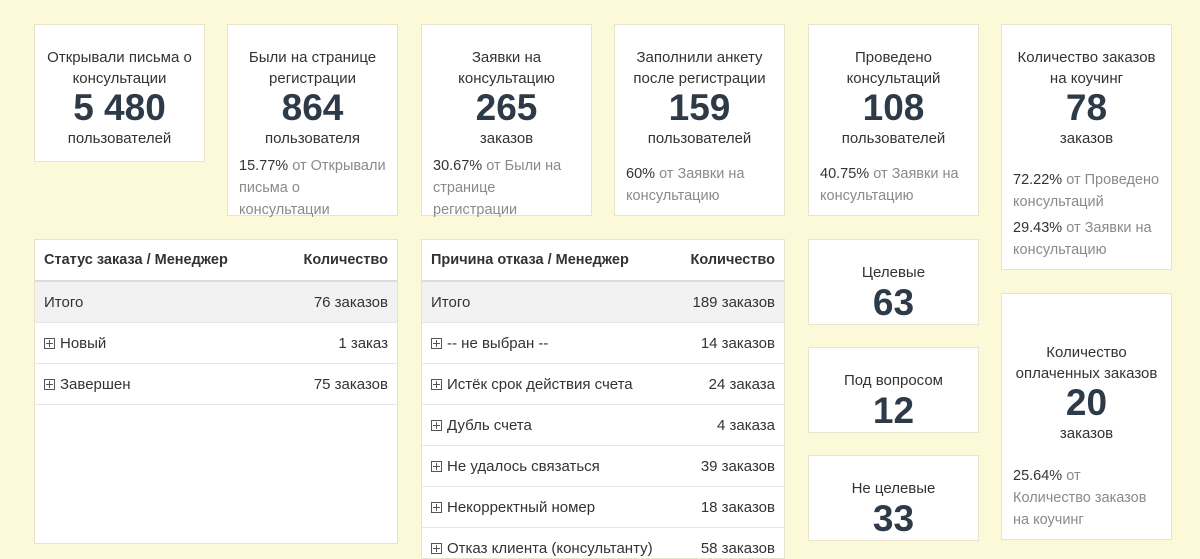 Image resolution: width=1200 pixels, height=559 pixels. Describe the element at coordinates (550, 548) in the screenshot. I see `row-label: Отказ клиента (консультанту)` at that location.